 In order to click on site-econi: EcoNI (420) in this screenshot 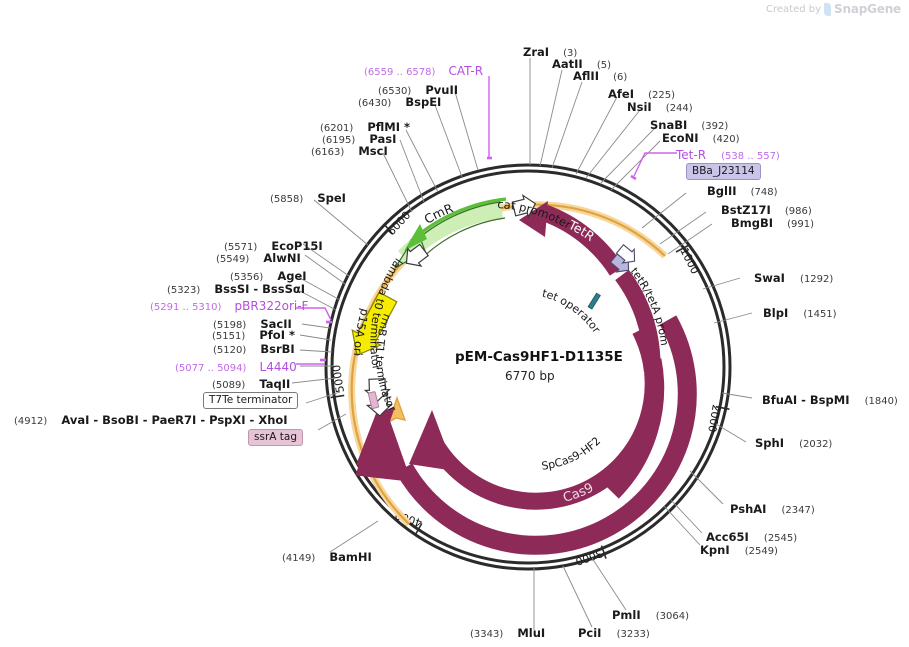, I will do `click(701, 138)`.